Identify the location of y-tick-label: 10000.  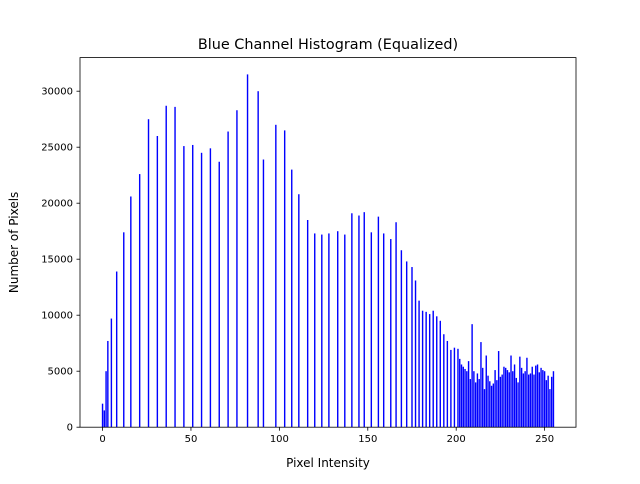
(57, 316).